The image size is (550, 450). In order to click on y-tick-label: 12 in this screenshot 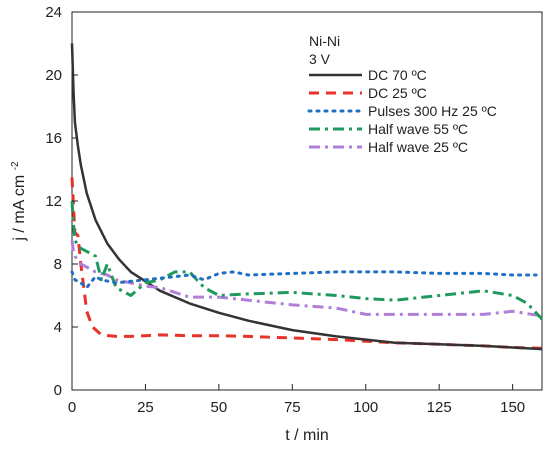, I will do `click(53, 201)`.